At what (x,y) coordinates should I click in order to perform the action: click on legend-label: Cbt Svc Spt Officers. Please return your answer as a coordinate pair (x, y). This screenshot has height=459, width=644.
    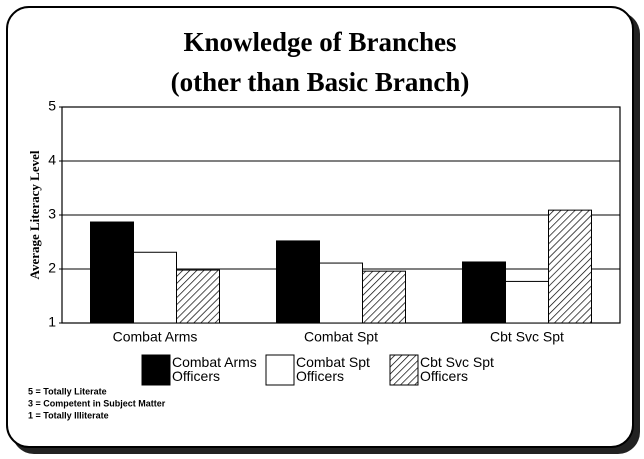
    Looking at the image, I should click on (457, 369).